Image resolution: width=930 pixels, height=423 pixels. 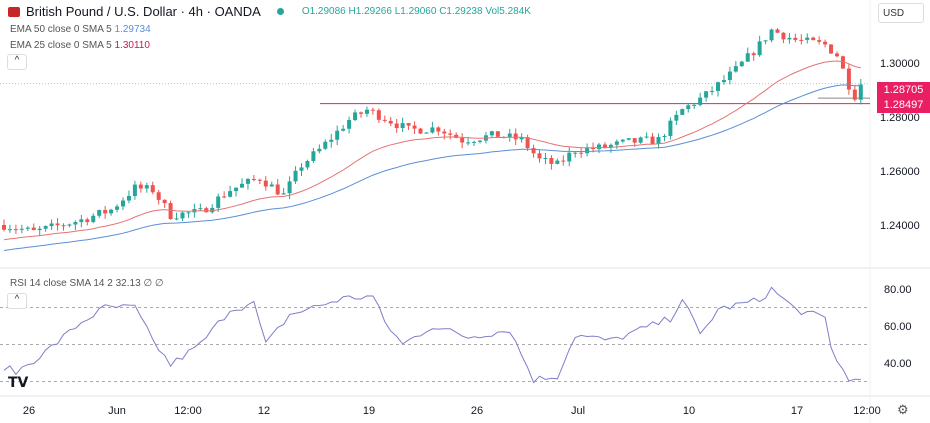 I want to click on level-price-label: 1.28497, so click(x=903, y=105).